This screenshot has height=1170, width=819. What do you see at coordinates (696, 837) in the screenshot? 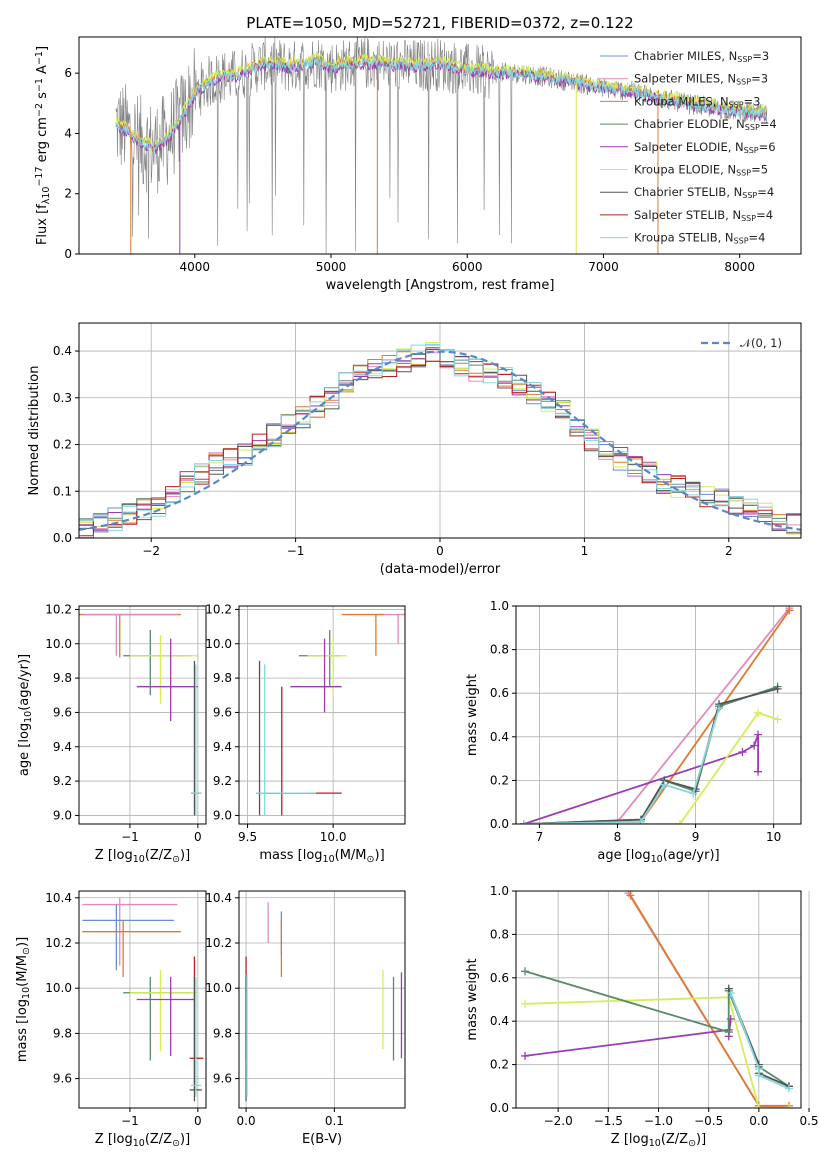
I see `x-tick-label: 9` at bounding box center [696, 837].